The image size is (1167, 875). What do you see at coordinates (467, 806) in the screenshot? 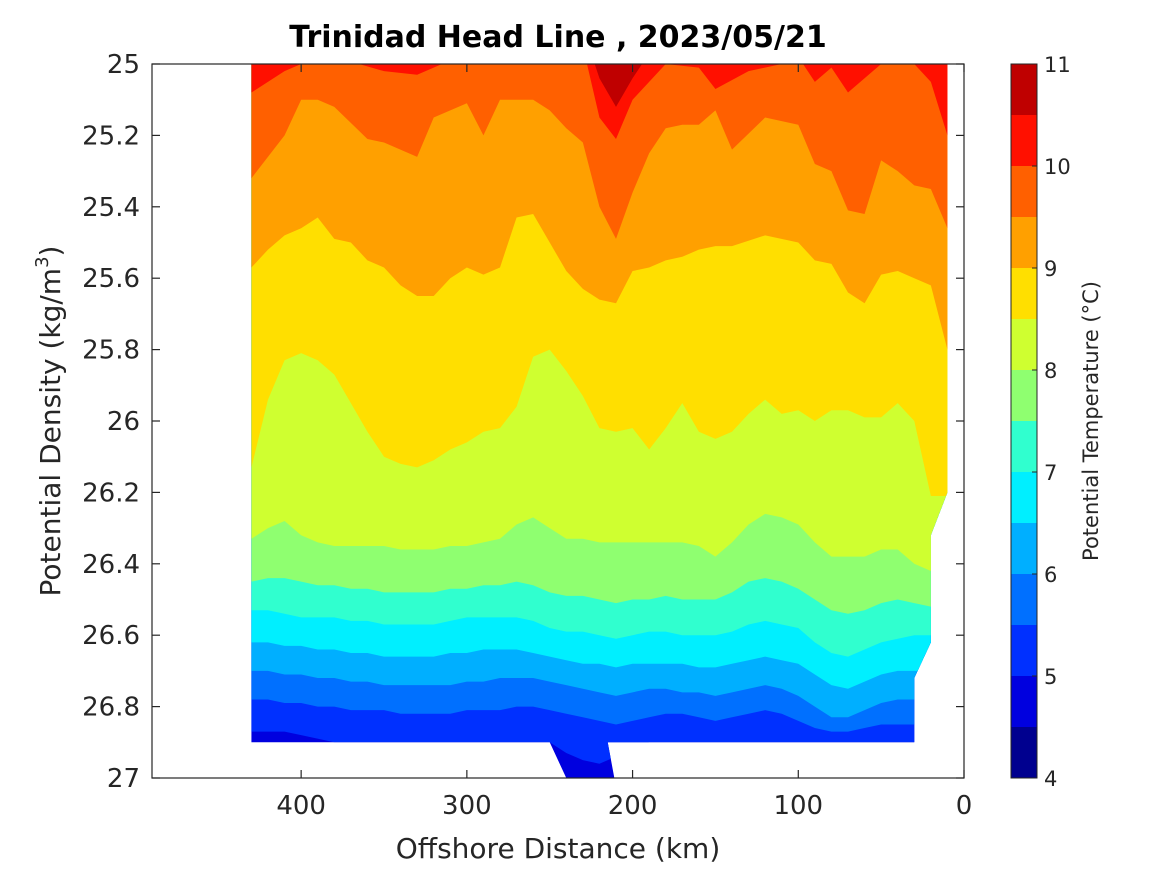
I see `x-tick-label: 300` at bounding box center [467, 806].